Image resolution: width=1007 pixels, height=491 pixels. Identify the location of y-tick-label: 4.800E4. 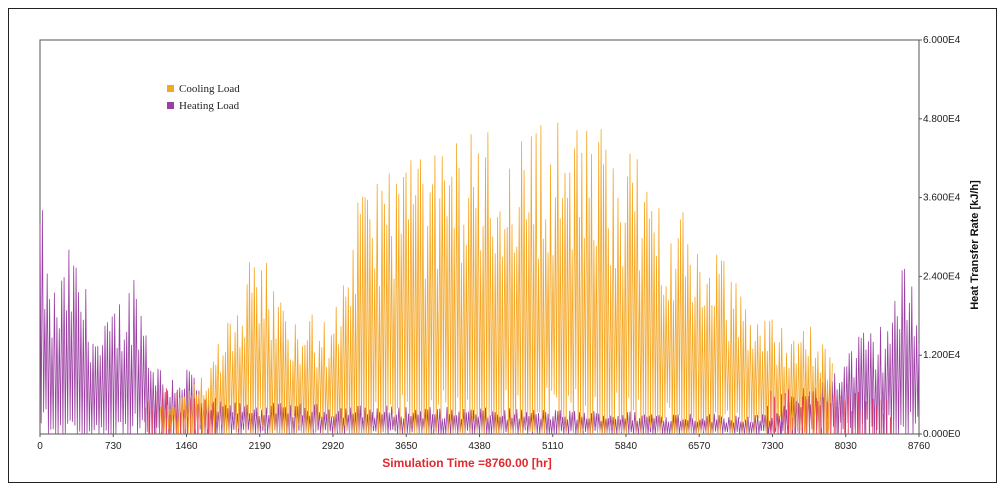
(942, 119).